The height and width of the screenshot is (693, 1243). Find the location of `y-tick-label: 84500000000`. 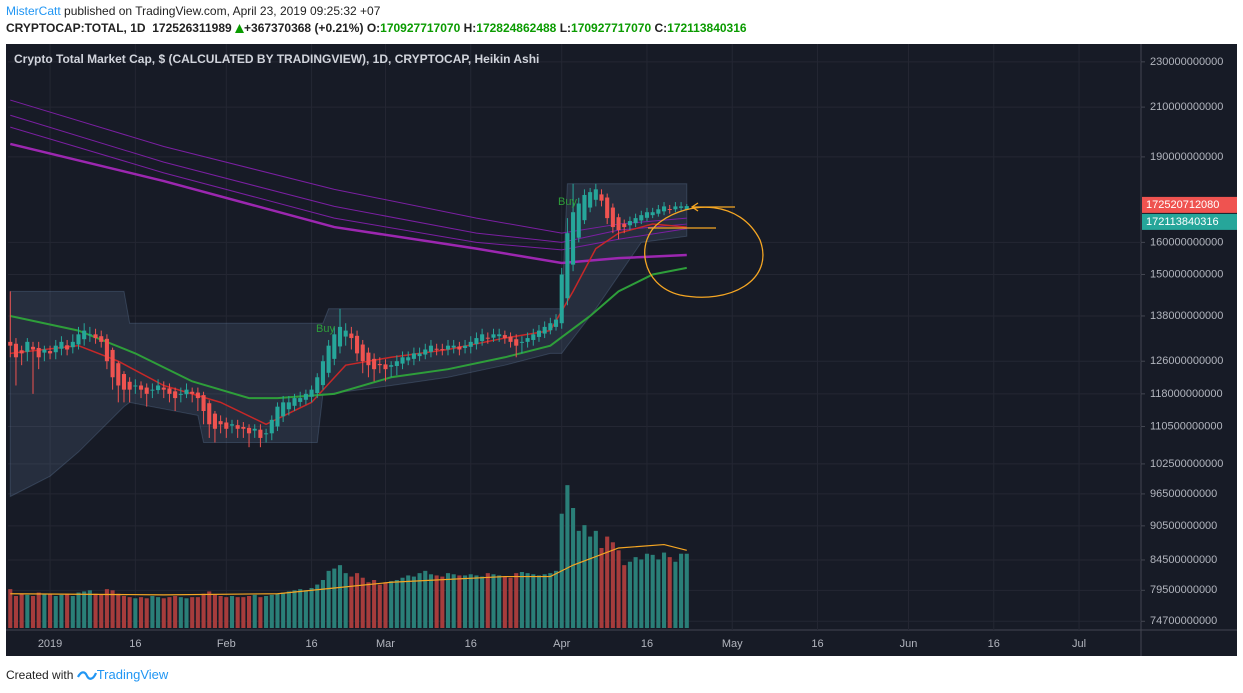

y-tick-label: 84500000000 is located at coordinates (1183, 560).